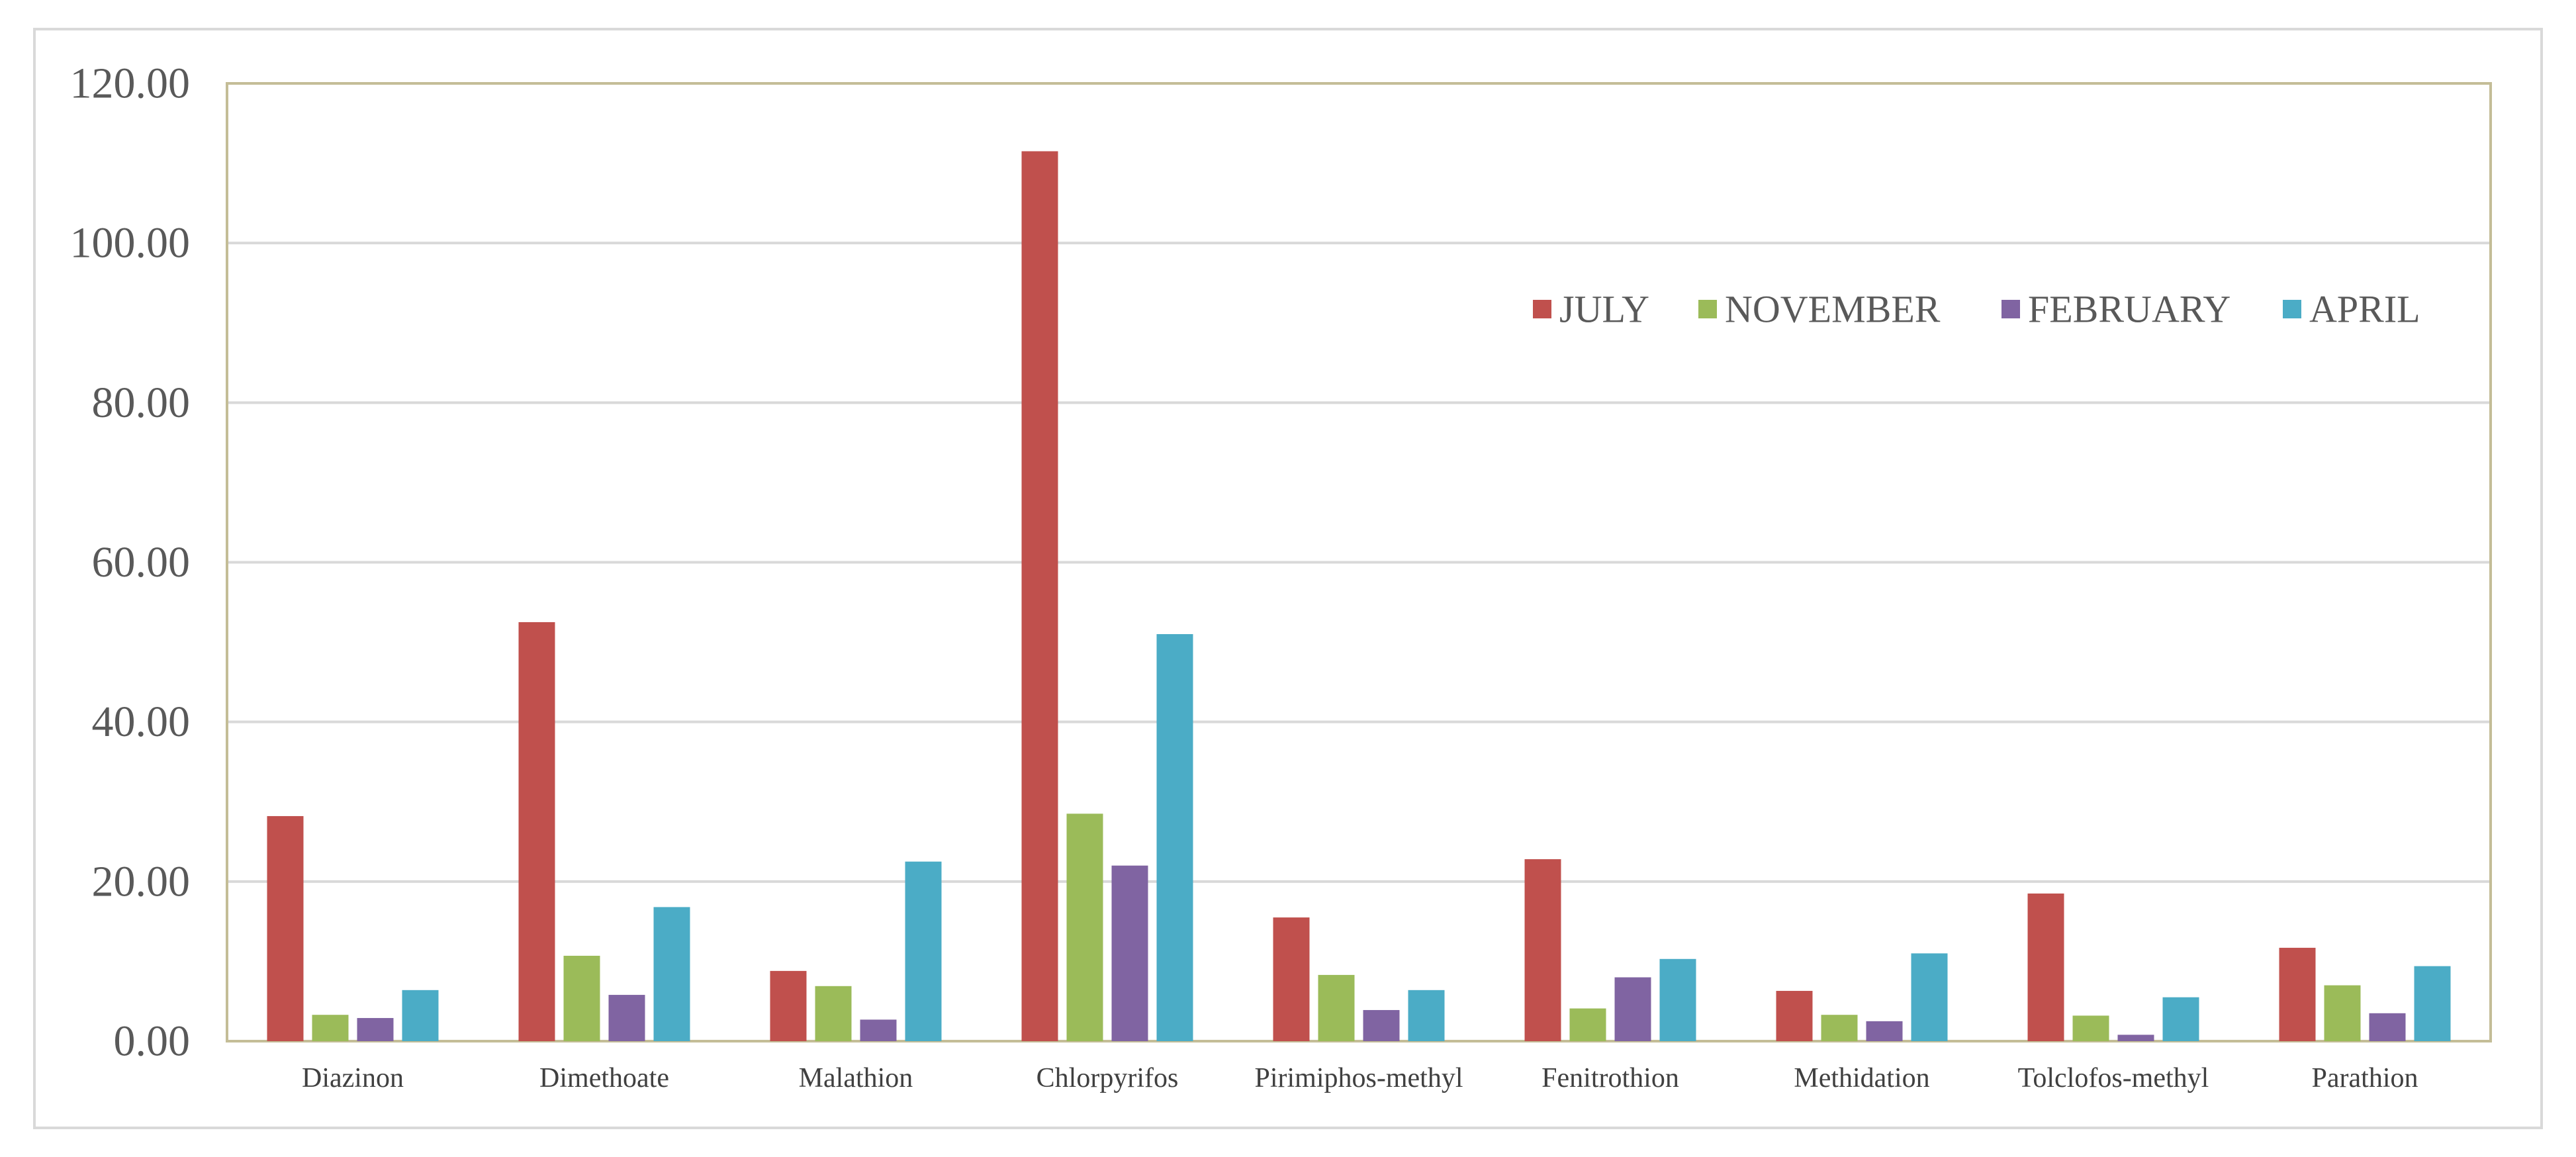 This screenshot has height=1157, width=2576. Describe the element at coordinates (671, 974) in the screenshot. I see `bar-april-dimethoate` at that location.